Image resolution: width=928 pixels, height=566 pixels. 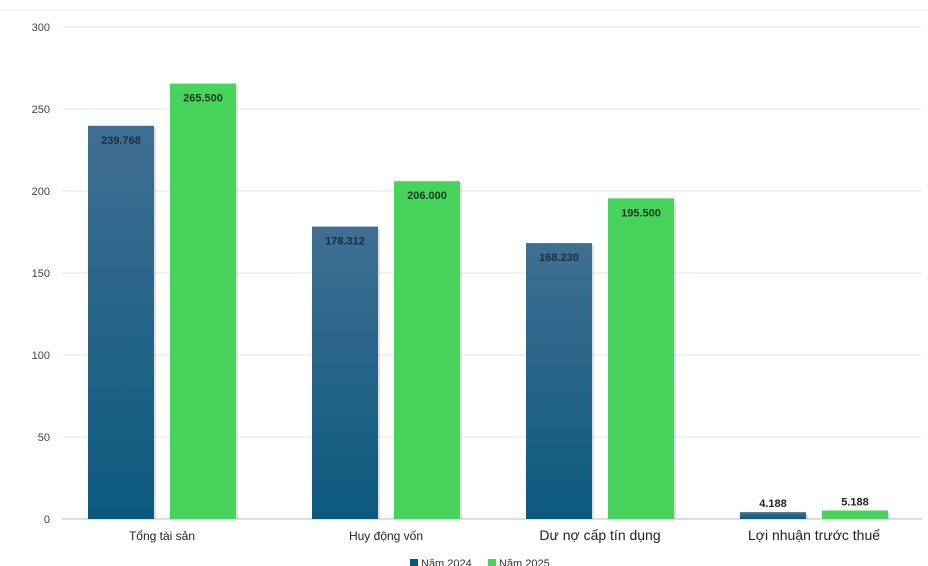 I want to click on y-tick-label-150: 150, so click(x=41, y=274).